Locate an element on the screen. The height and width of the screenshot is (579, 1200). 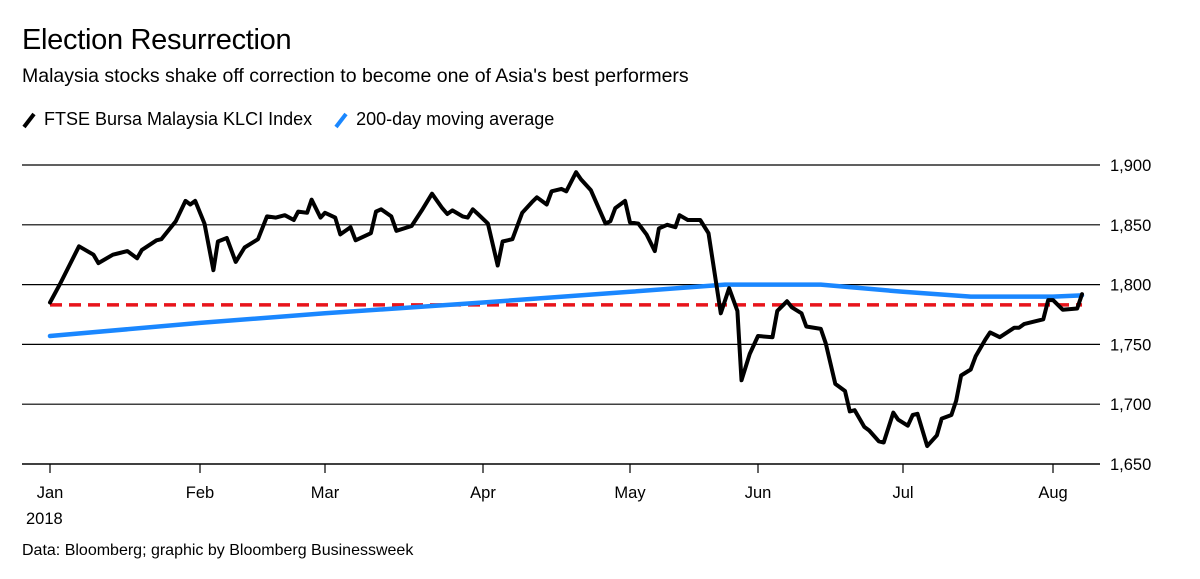
x-tick-label: Jan is located at coordinates (50, 493).